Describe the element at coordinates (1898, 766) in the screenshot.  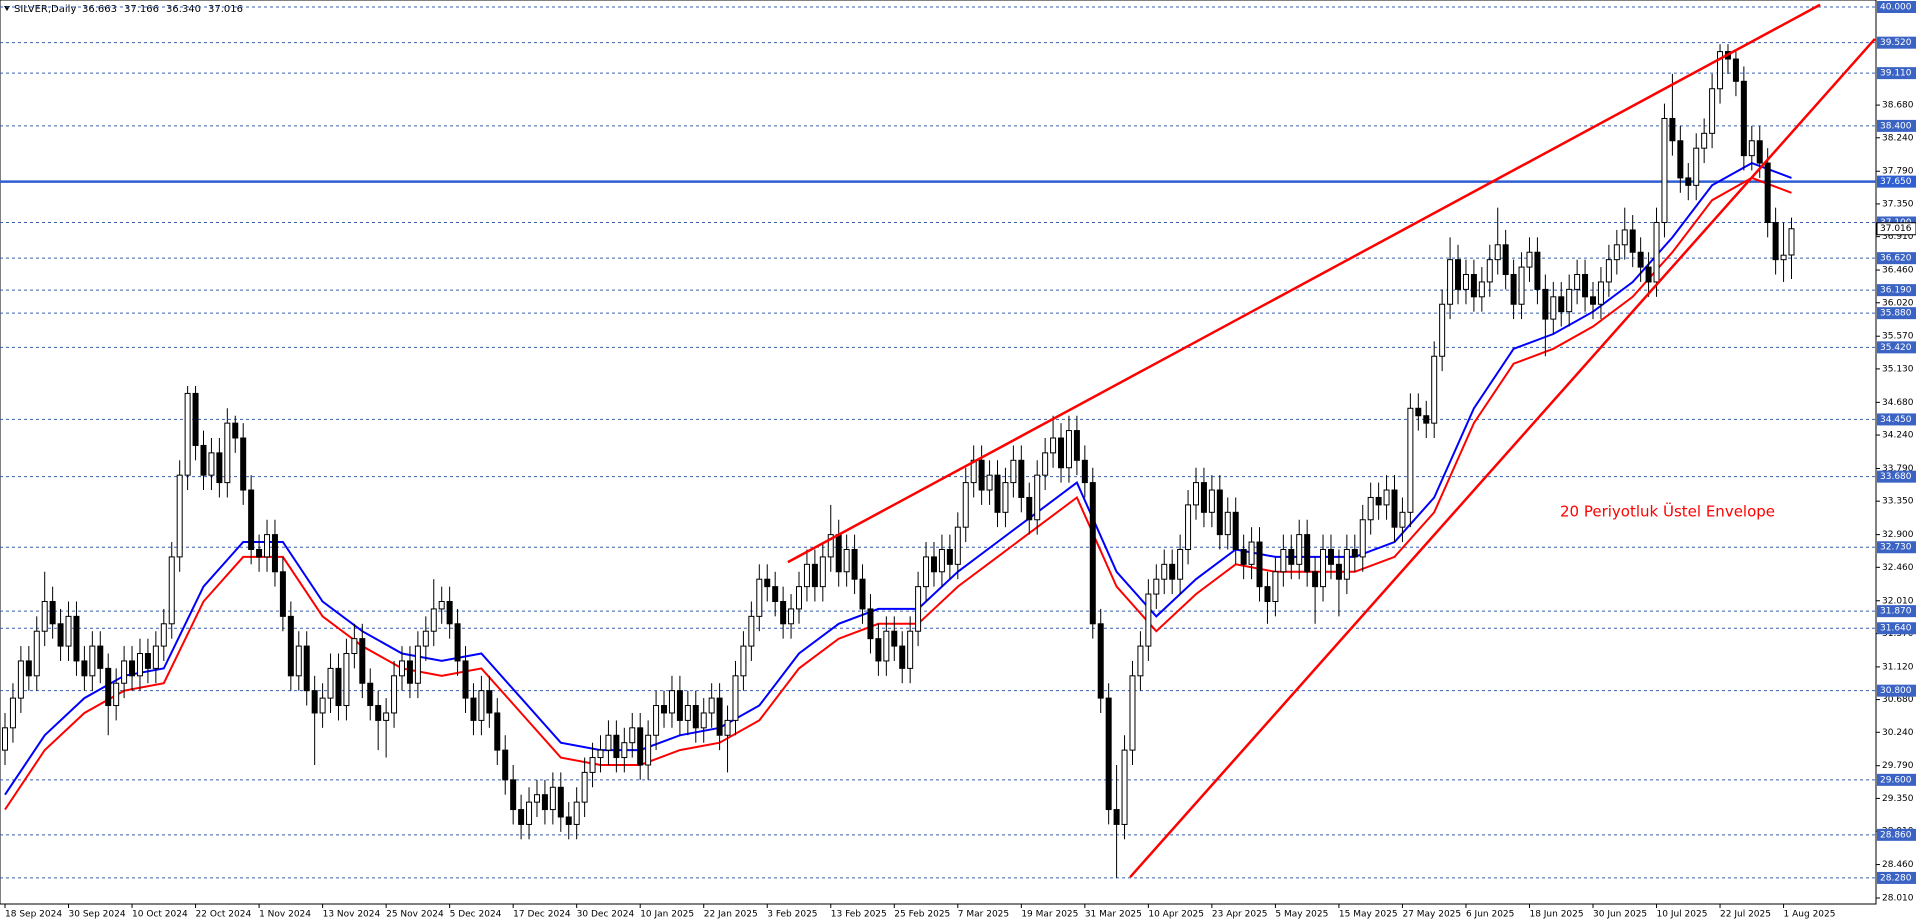
I see `y-tick-label: 29.790` at that location.